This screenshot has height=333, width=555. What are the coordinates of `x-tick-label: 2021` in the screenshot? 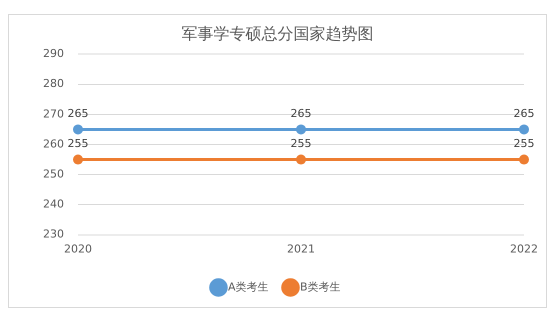 It's located at (301, 249).